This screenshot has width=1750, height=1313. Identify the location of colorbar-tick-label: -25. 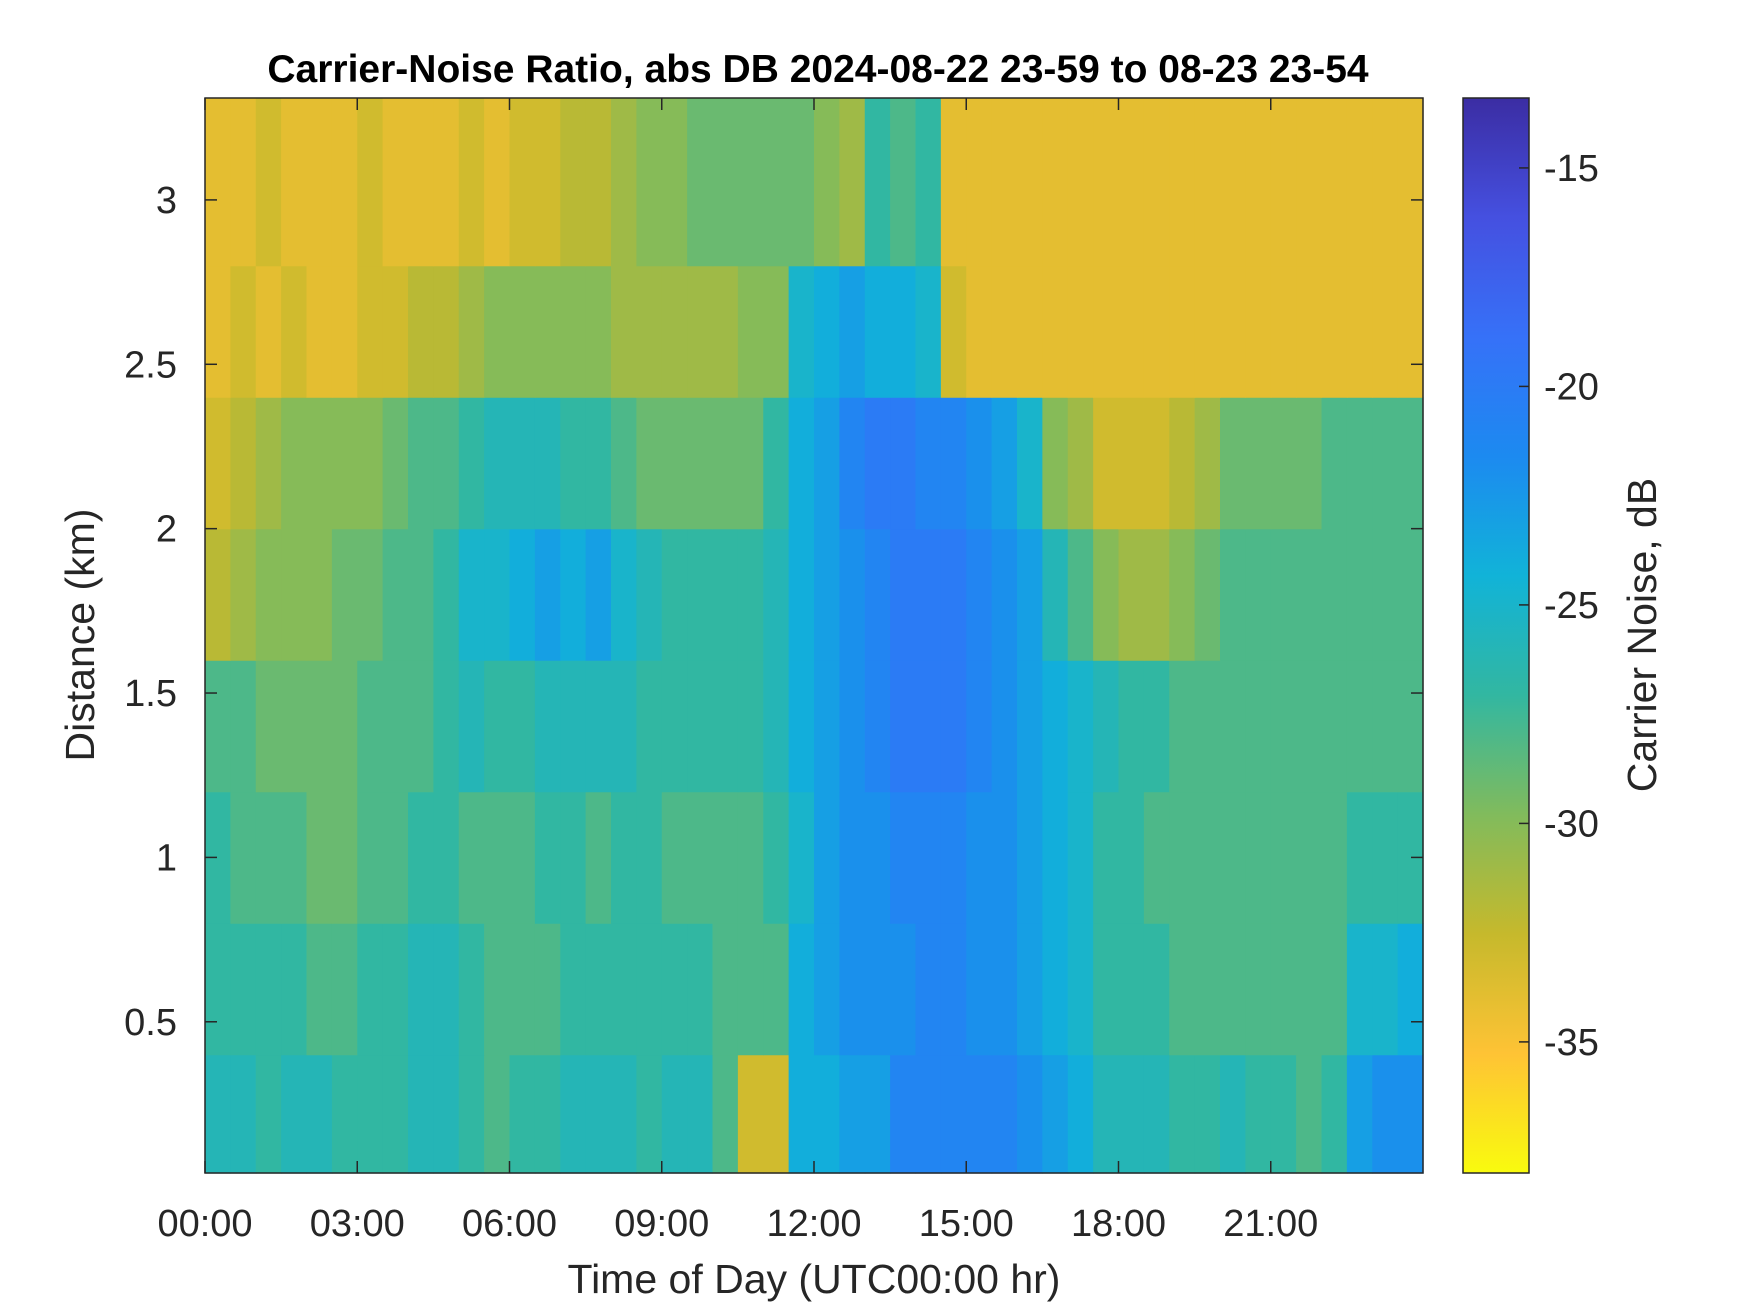
(1571, 606).